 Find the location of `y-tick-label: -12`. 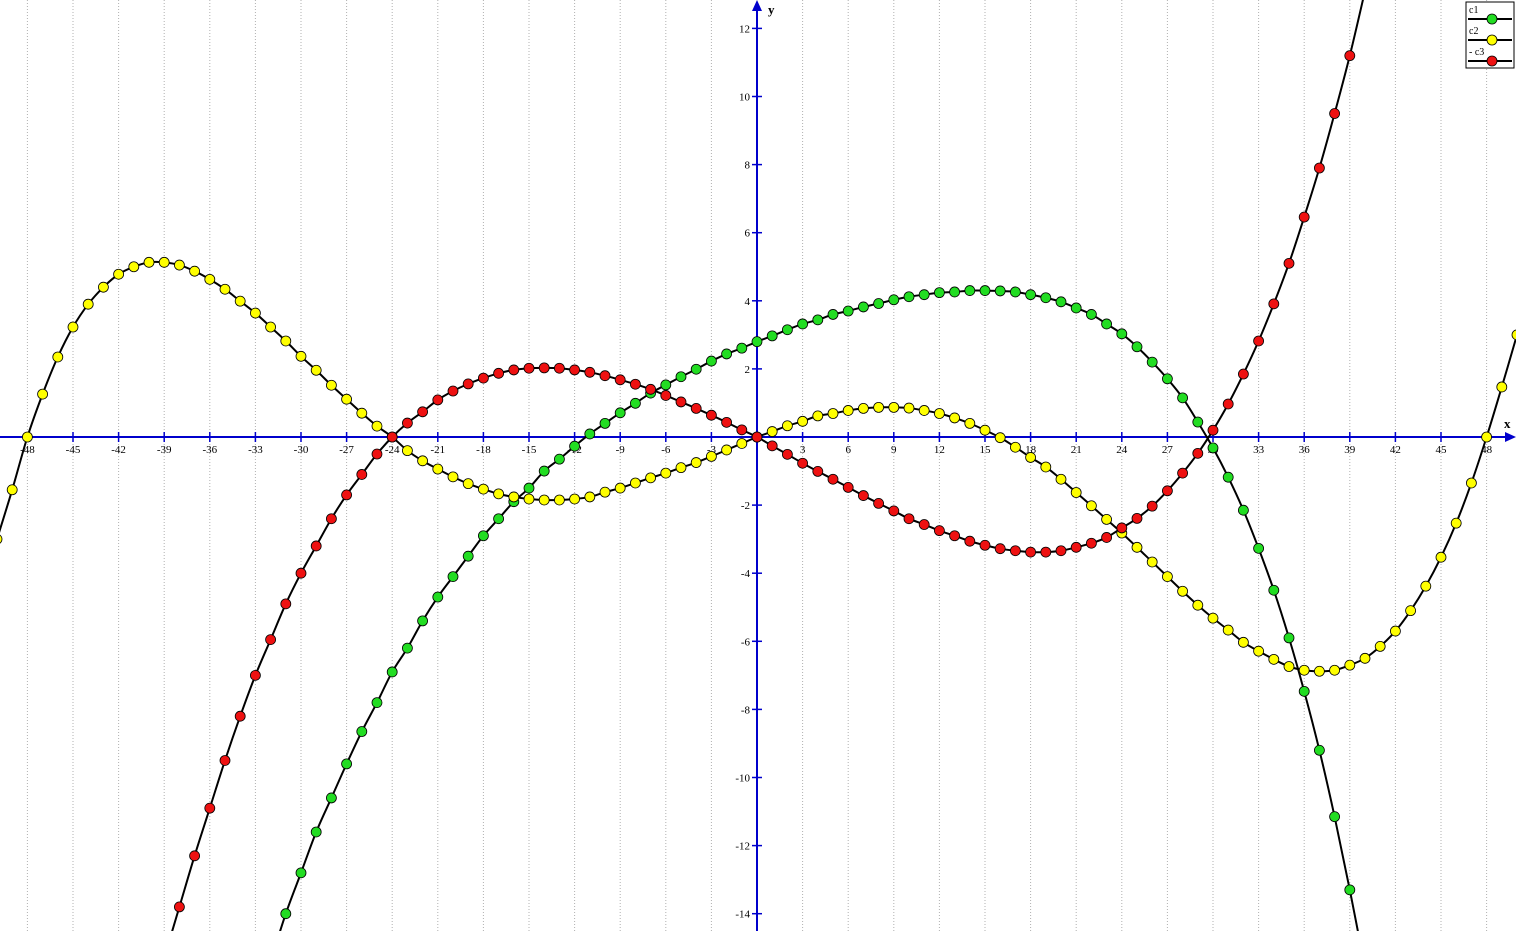

y-tick-label: -12 is located at coordinates (742, 847).